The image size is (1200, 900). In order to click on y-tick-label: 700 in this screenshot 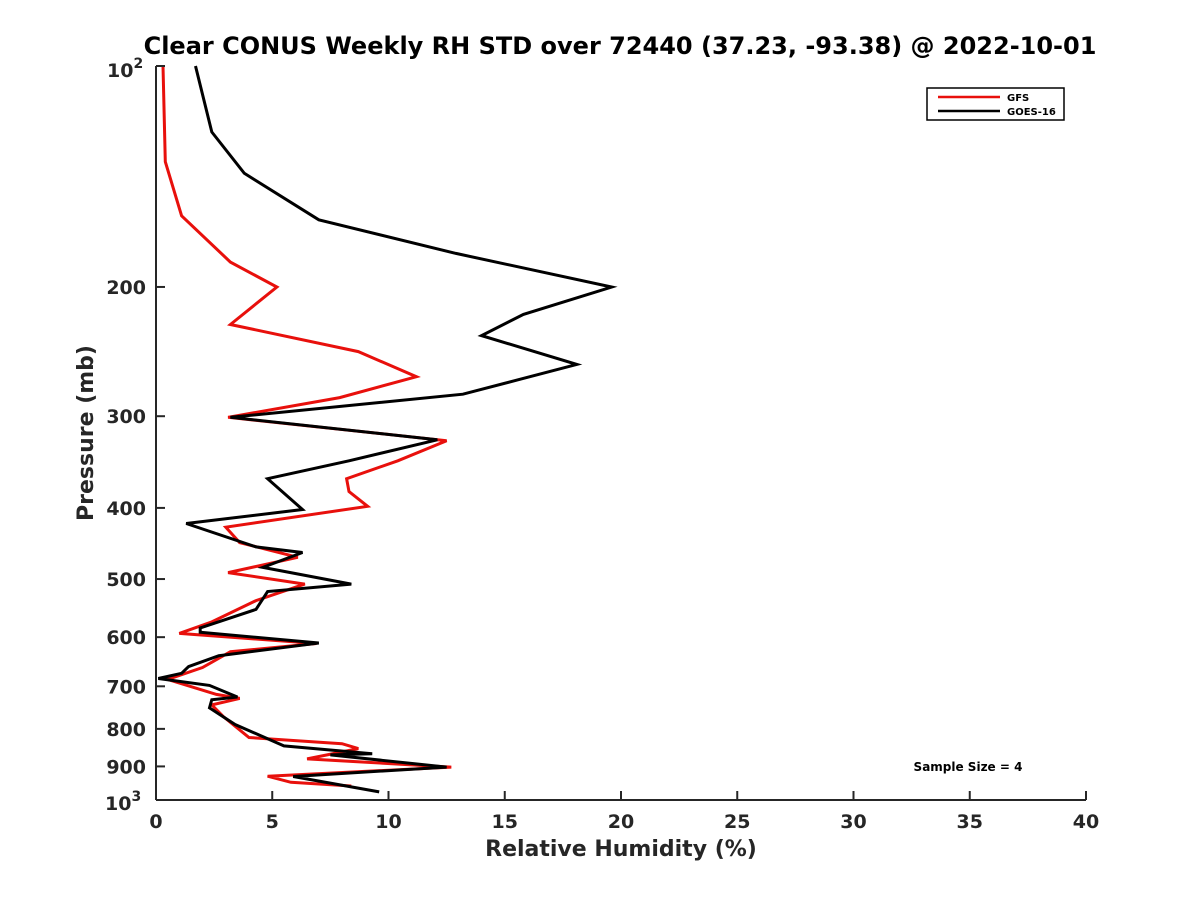, I will do `click(126, 687)`.